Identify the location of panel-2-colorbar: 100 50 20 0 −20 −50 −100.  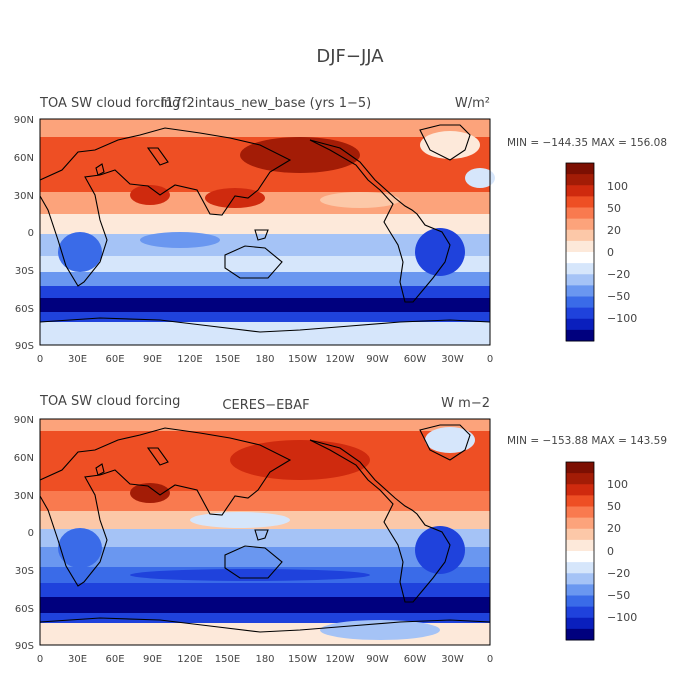
(601, 551).